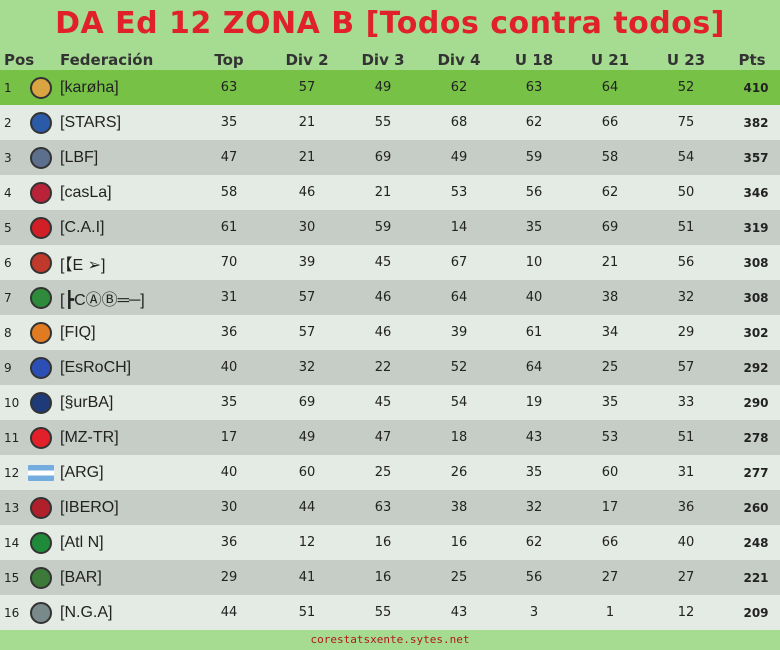 The height and width of the screenshot is (650, 780). What do you see at coordinates (752, 507) in the screenshot?
I see `cell-pts: 260` at bounding box center [752, 507].